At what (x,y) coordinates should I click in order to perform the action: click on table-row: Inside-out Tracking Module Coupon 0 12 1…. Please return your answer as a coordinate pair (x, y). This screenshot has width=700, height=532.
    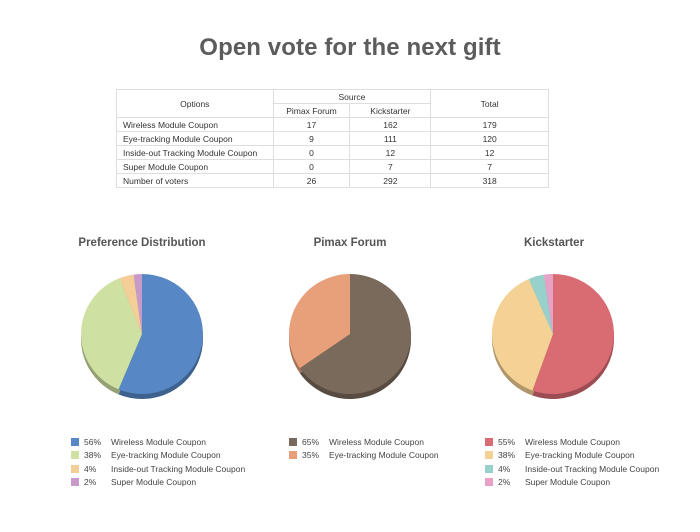
    Looking at the image, I should click on (332, 152).